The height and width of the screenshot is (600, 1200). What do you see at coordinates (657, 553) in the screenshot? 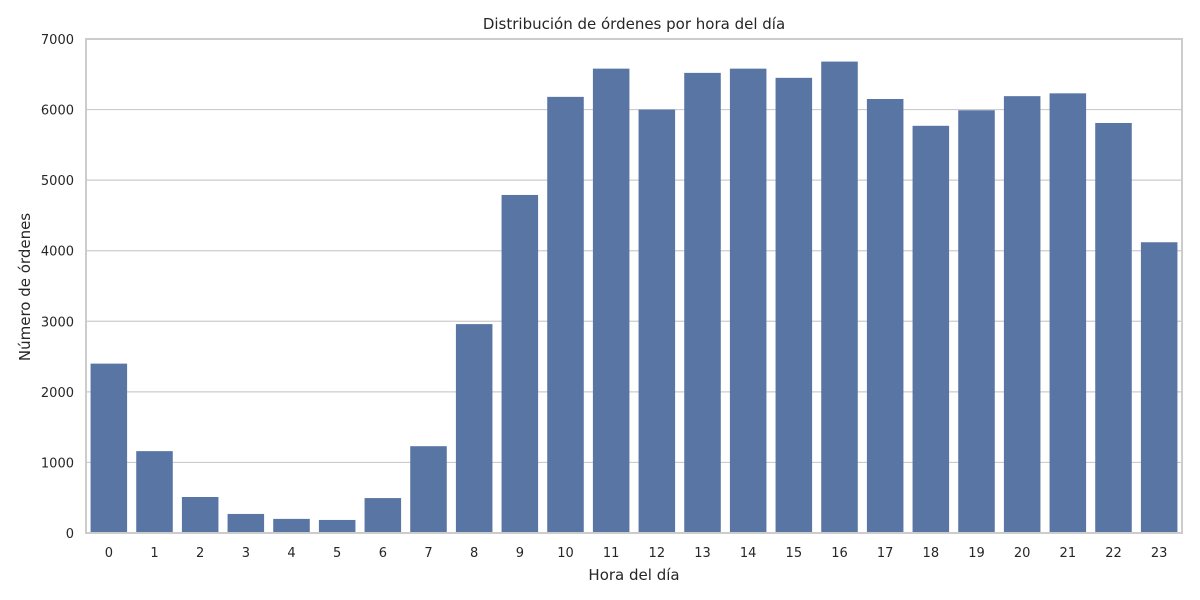
I see `x-tick-label: 12` at bounding box center [657, 553].